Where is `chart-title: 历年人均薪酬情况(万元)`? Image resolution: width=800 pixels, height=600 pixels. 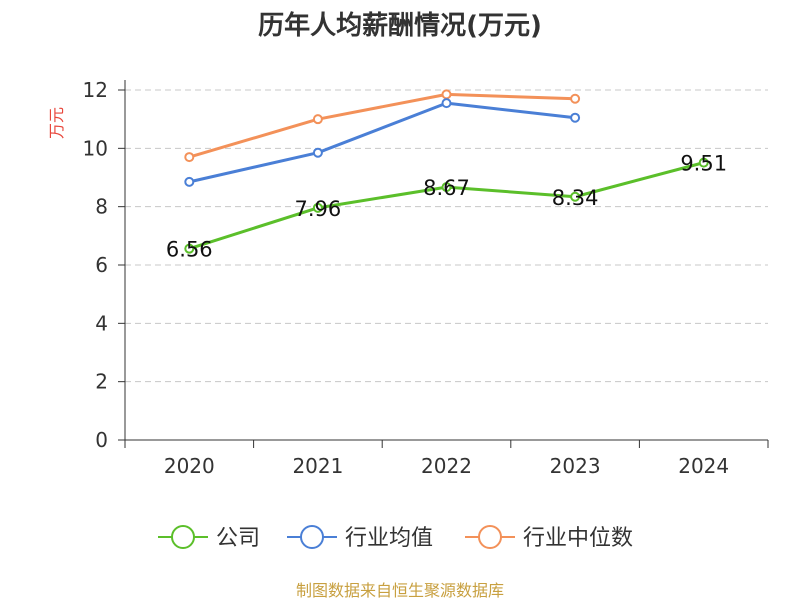 chart-title: 历年人均薪酬情况(万元) is located at coordinates (400, 25).